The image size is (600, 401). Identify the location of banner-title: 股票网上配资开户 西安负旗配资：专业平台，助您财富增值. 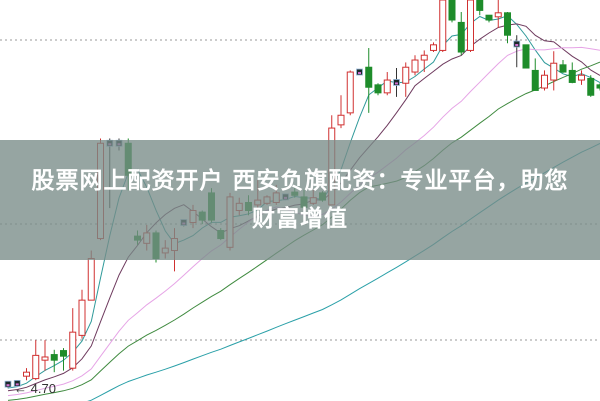
(300, 200).